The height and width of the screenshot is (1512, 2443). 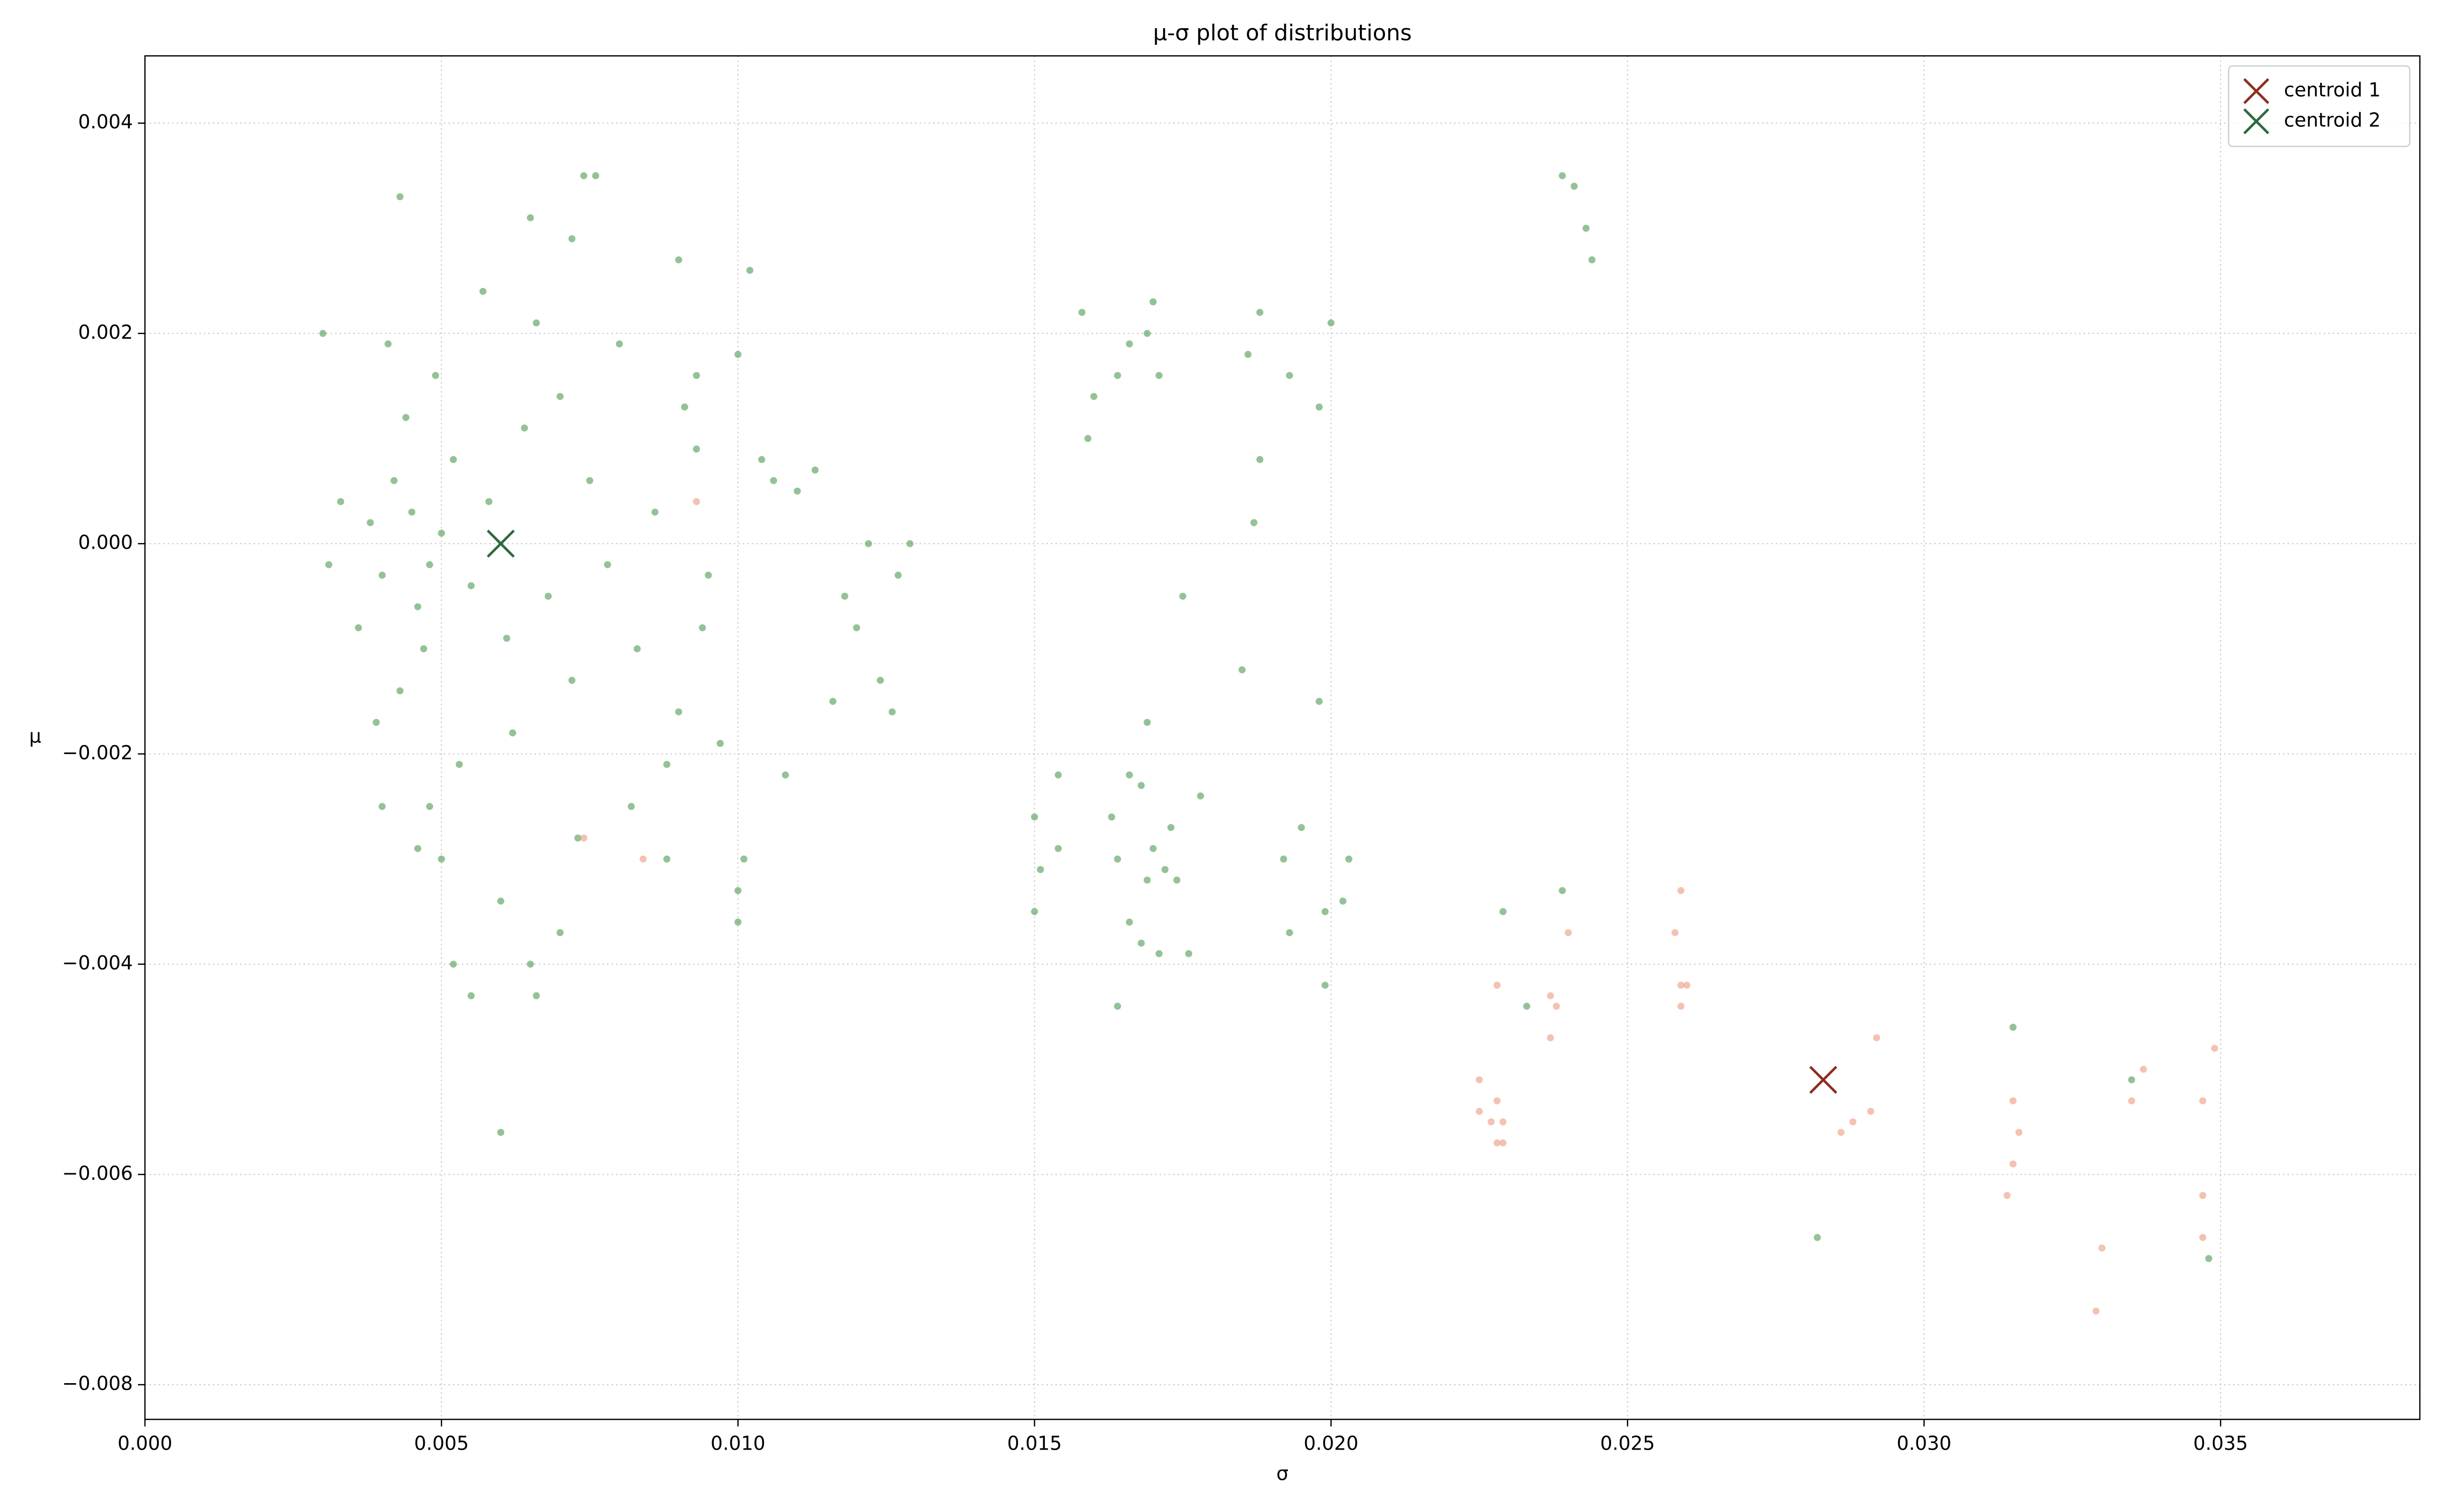 What do you see at coordinates (1331, 1443) in the screenshot?
I see `x-tick-label: 0.020` at bounding box center [1331, 1443].